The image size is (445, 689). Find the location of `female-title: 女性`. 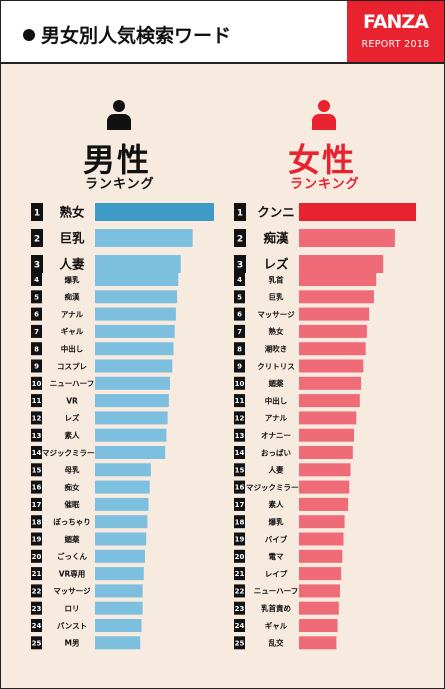

female-title: 女性 is located at coordinates (322, 160).